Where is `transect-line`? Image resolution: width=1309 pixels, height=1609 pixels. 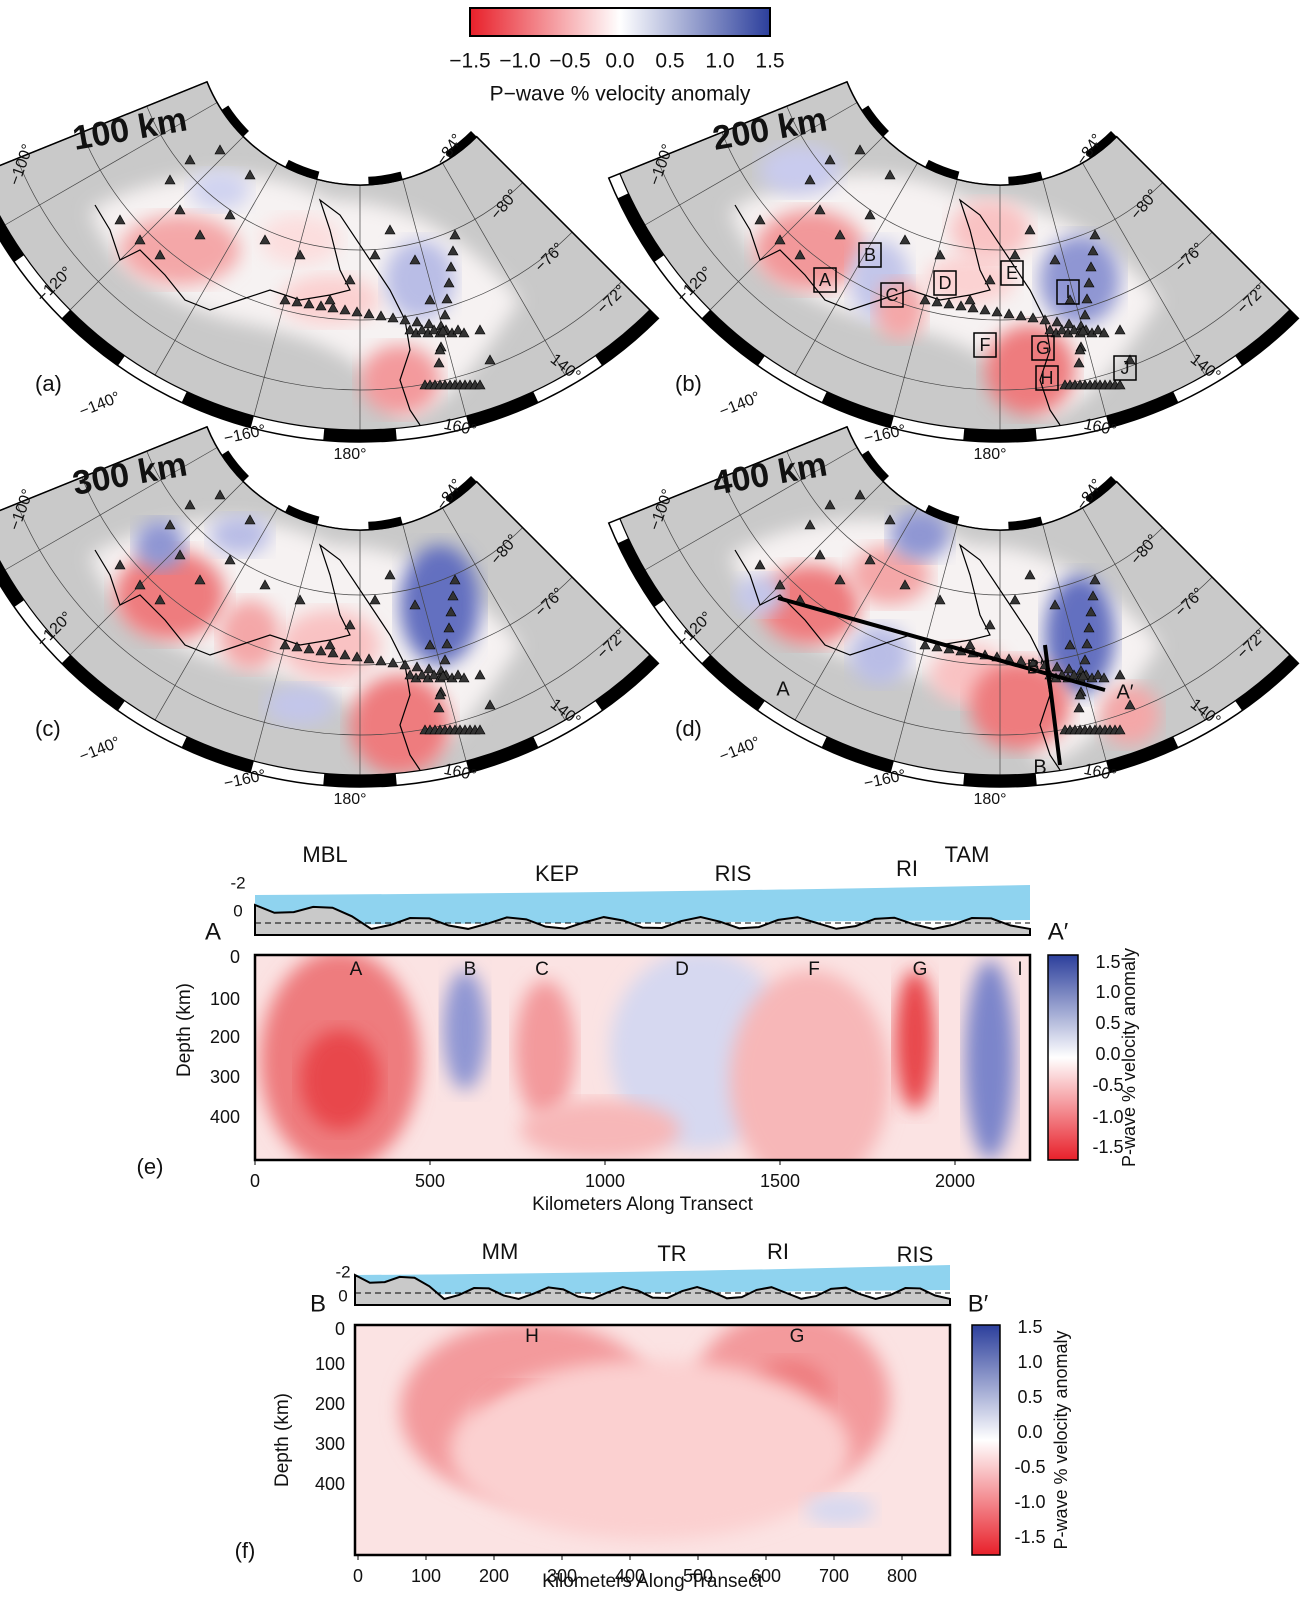
transect-line is located at coordinates (1052, 705).